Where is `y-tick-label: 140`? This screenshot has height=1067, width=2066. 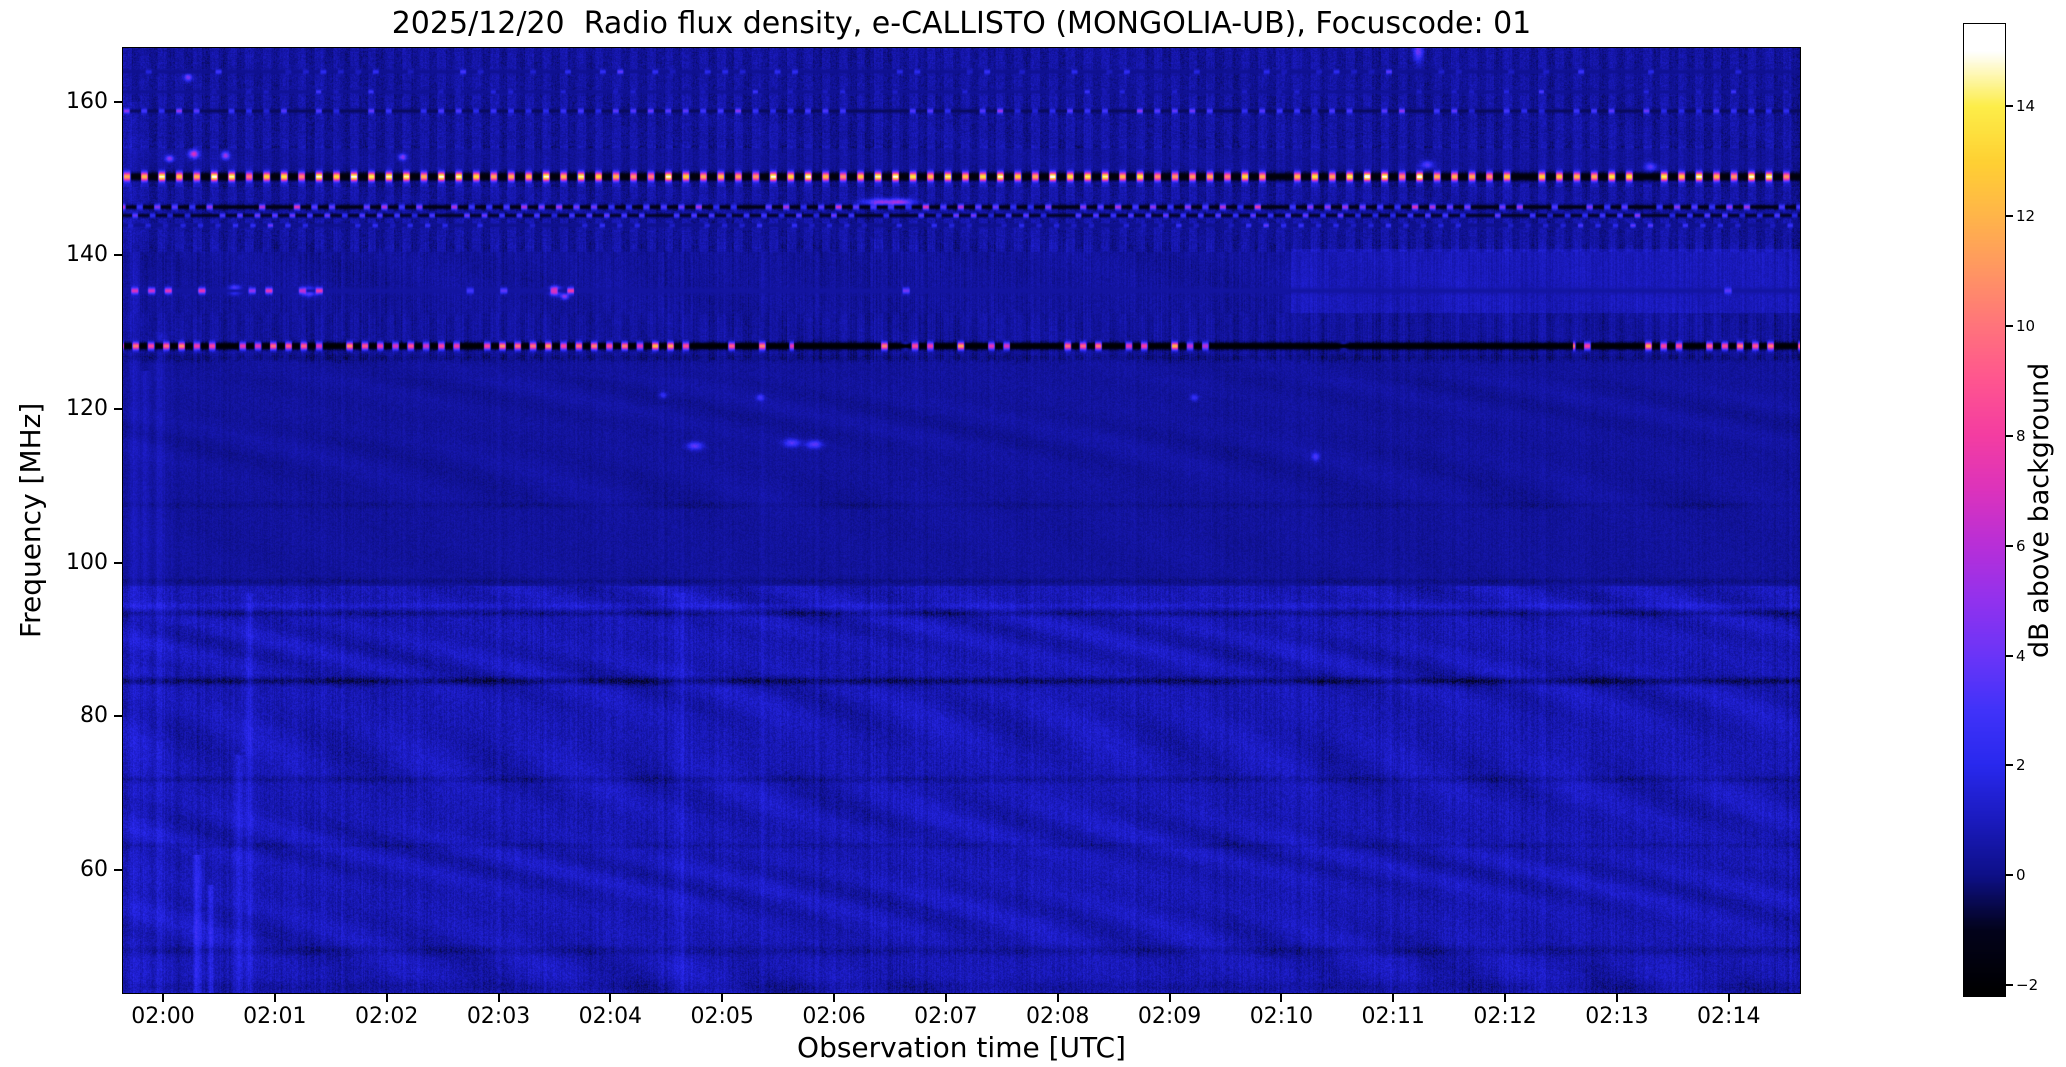 y-tick-label: 140 is located at coordinates (87, 255).